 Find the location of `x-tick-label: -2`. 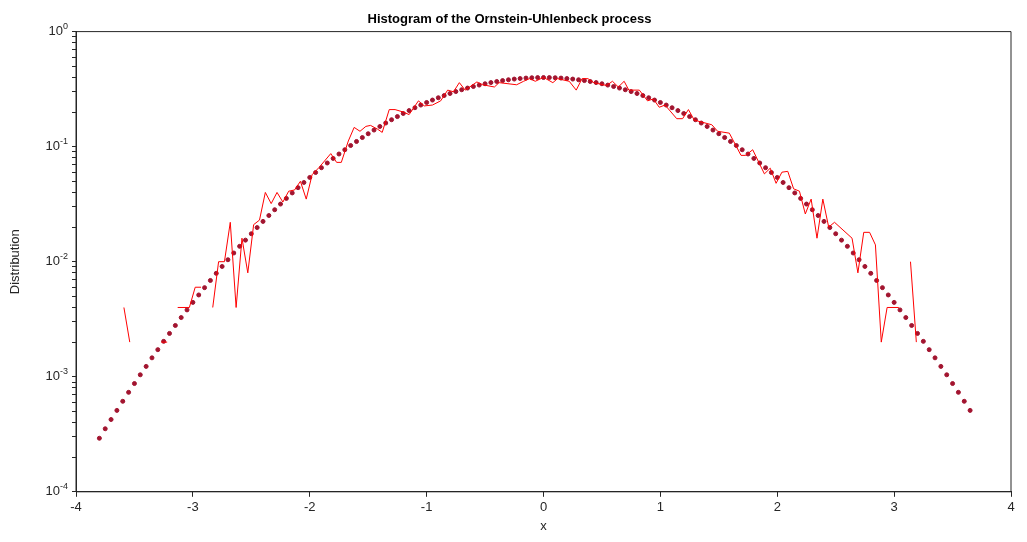

x-tick-label: -2 is located at coordinates (309, 507).